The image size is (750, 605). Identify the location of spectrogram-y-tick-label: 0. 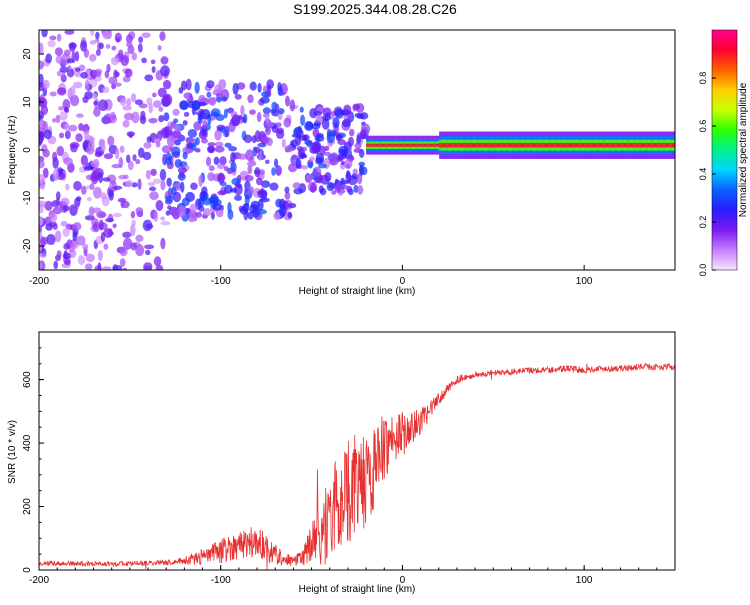
(27, 150).